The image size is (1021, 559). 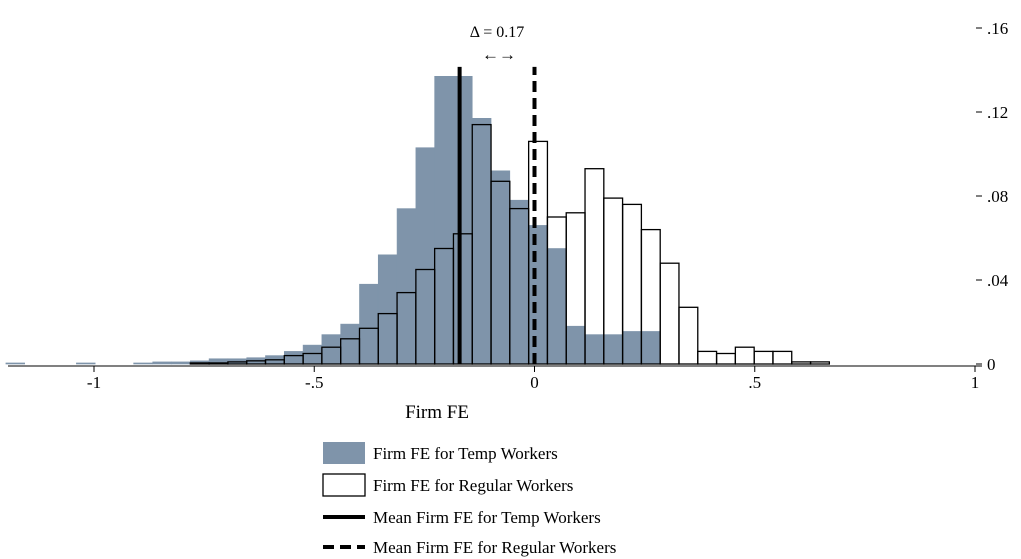 What do you see at coordinates (344, 453) in the screenshot?
I see `legend-temp-swatch` at bounding box center [344, 453].